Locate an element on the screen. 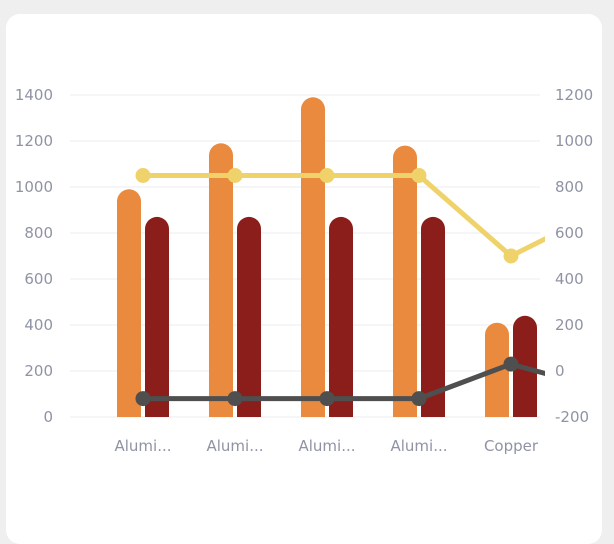 The image size is (614, 544). left-axis-tick-label: 1400 is located at coordinates (34, 95).